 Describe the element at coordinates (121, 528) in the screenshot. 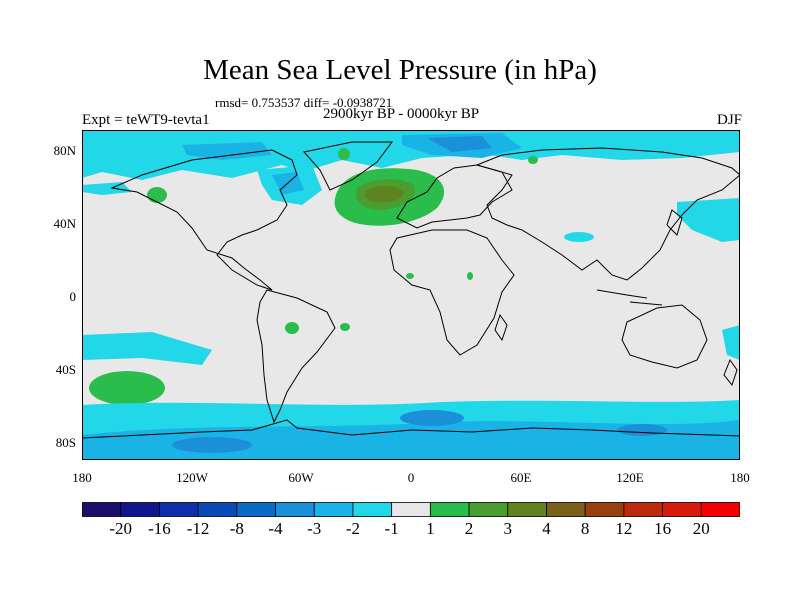

I see `colorbar-label: -20` at that location.